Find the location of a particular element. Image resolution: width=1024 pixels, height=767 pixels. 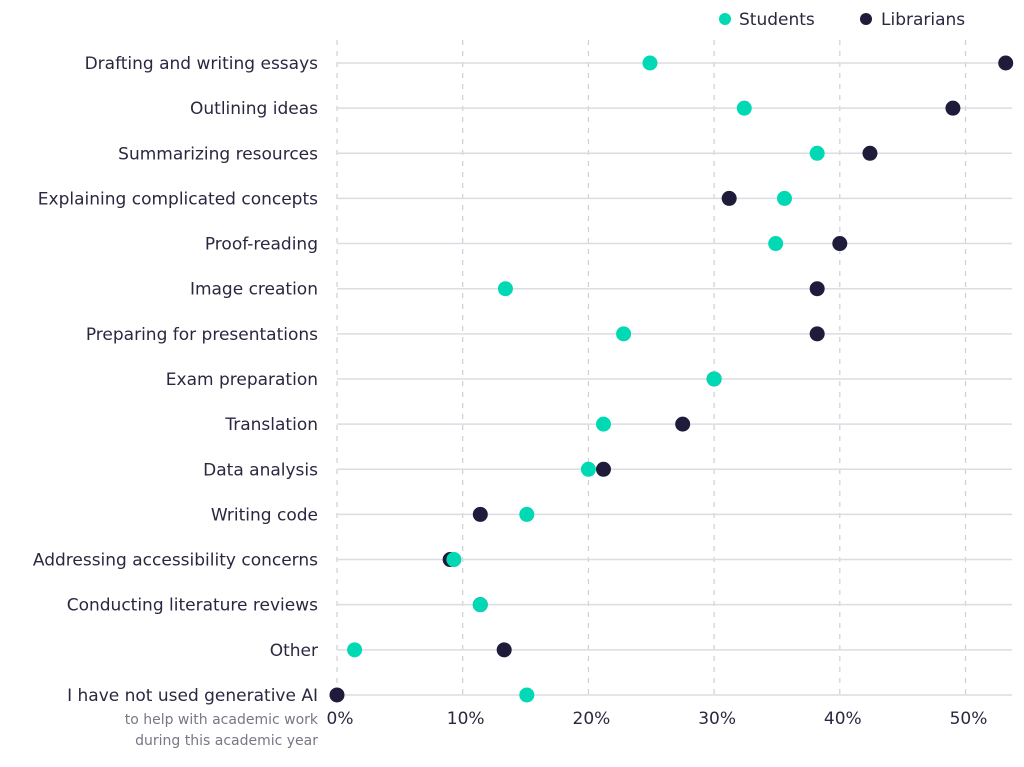

x-tick-label: 50% is located at coordinates (969, 719).